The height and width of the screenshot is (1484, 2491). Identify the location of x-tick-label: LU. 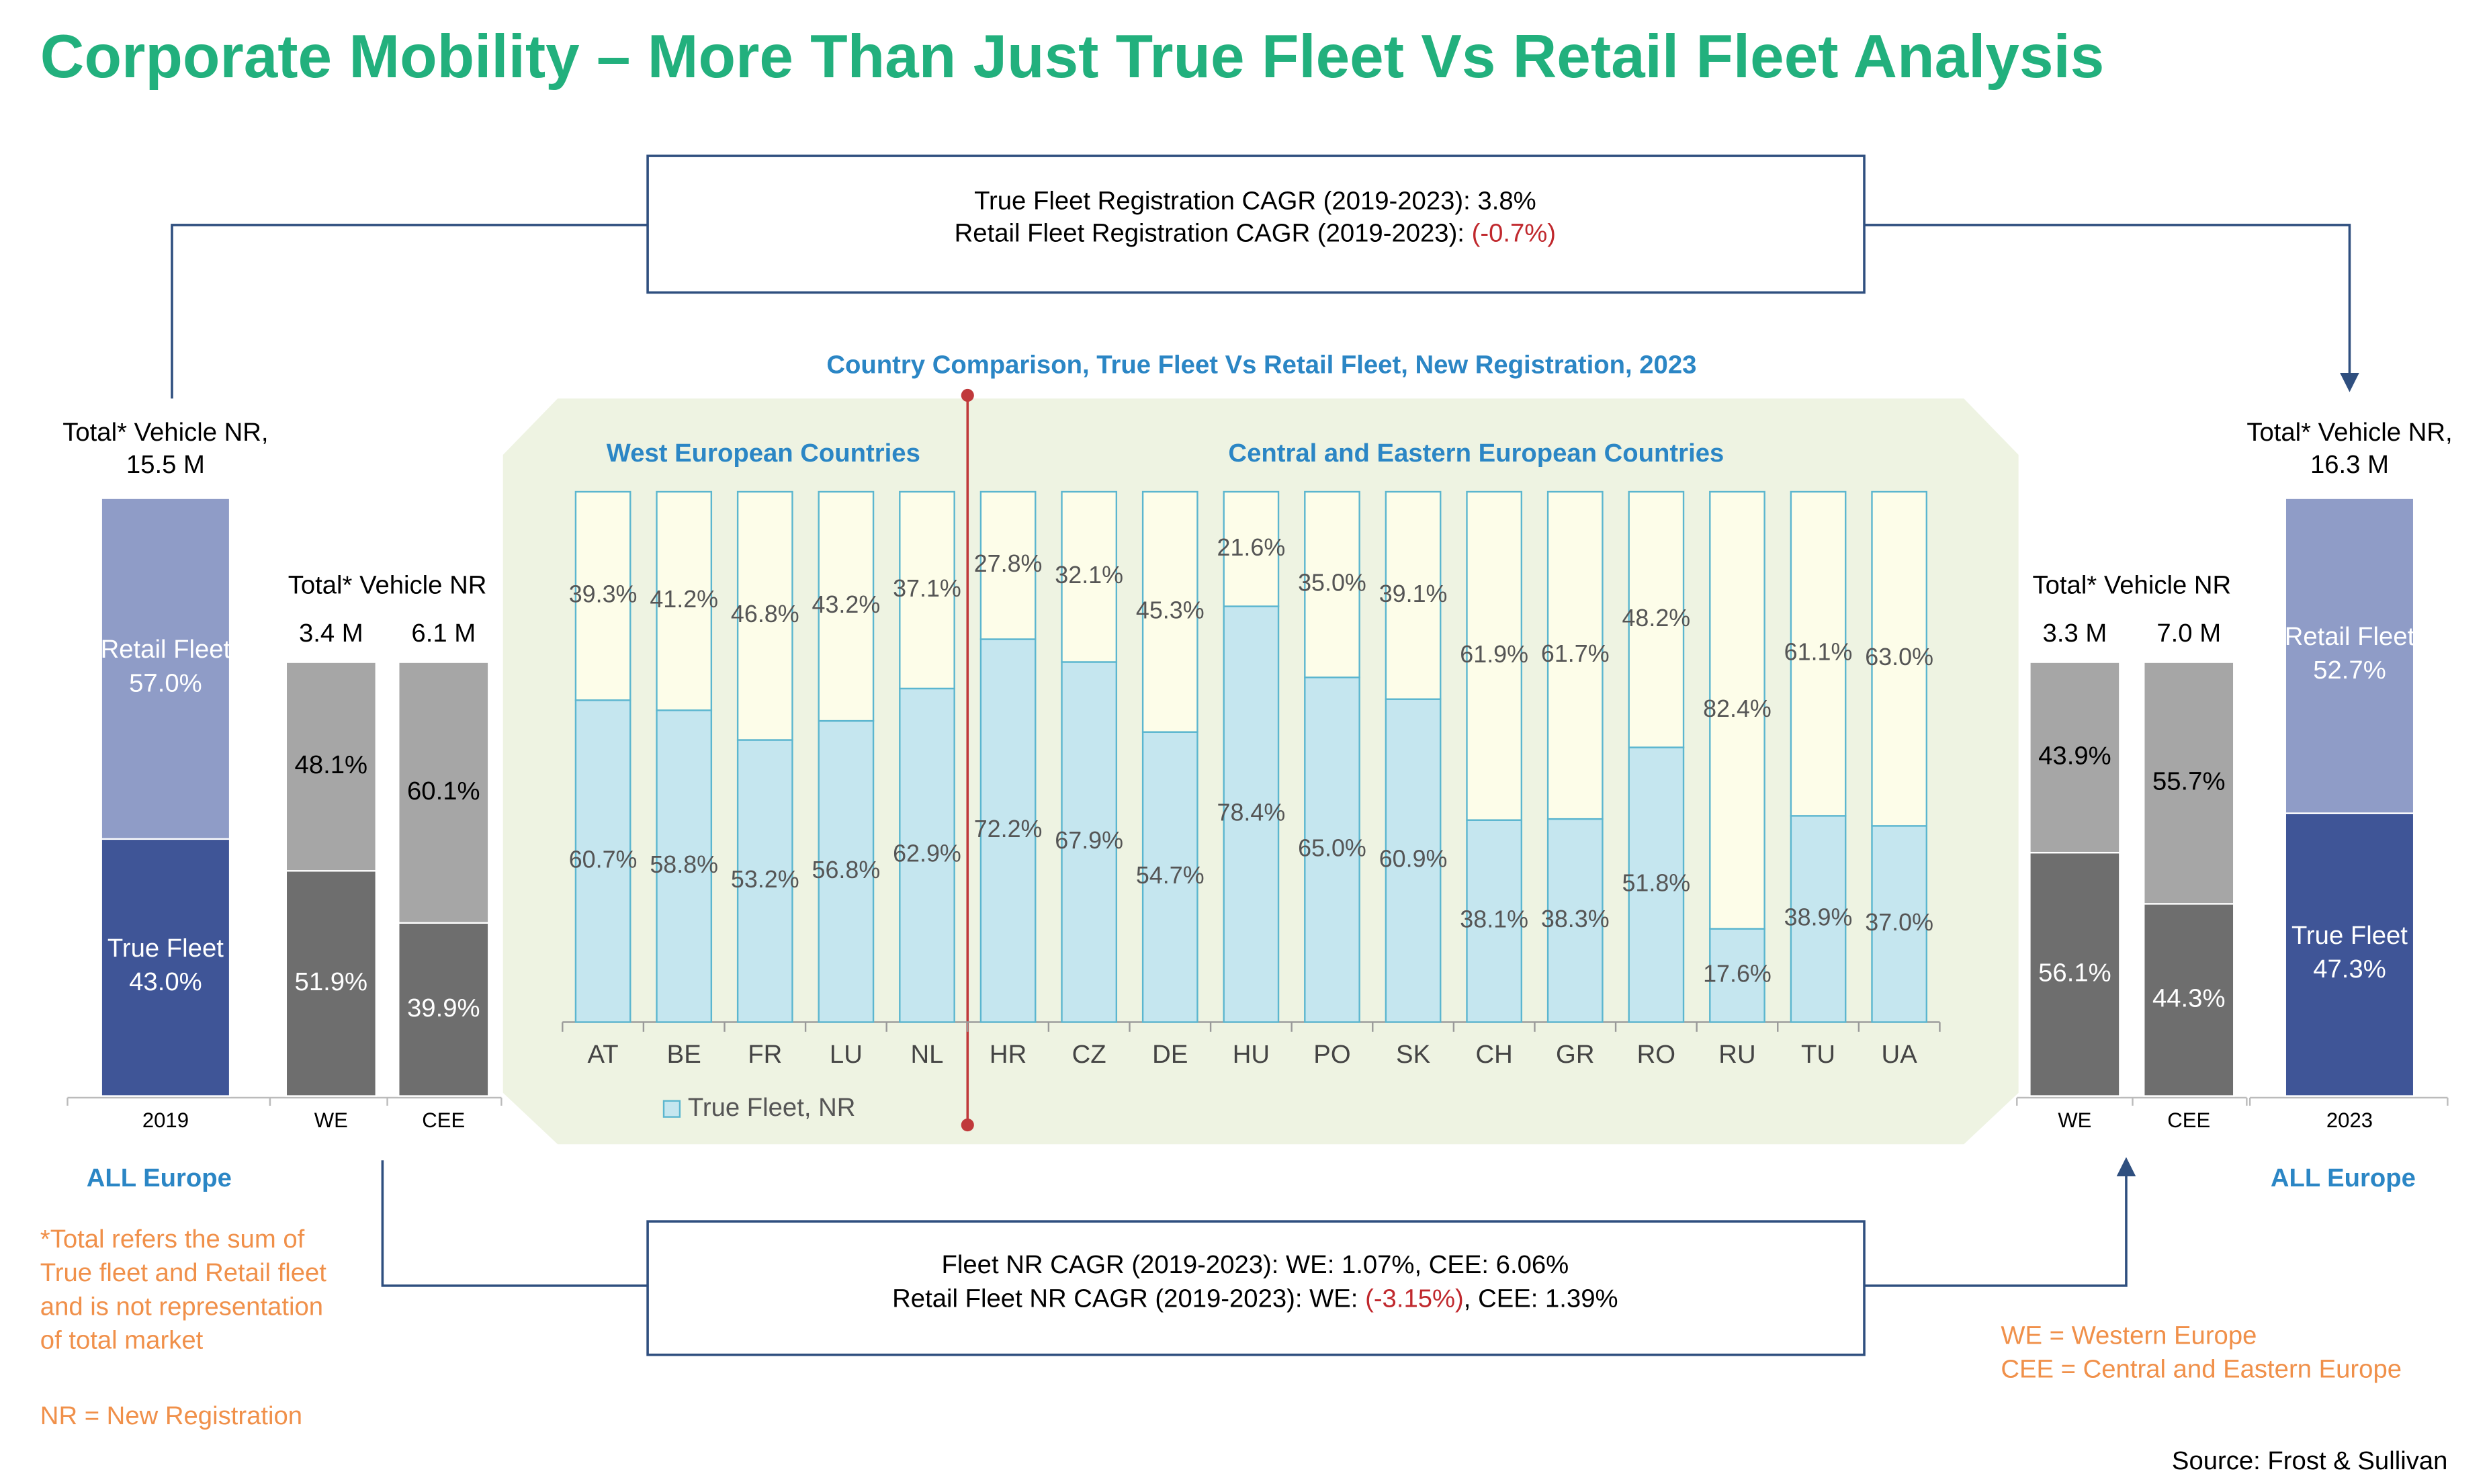
(846, 1054).